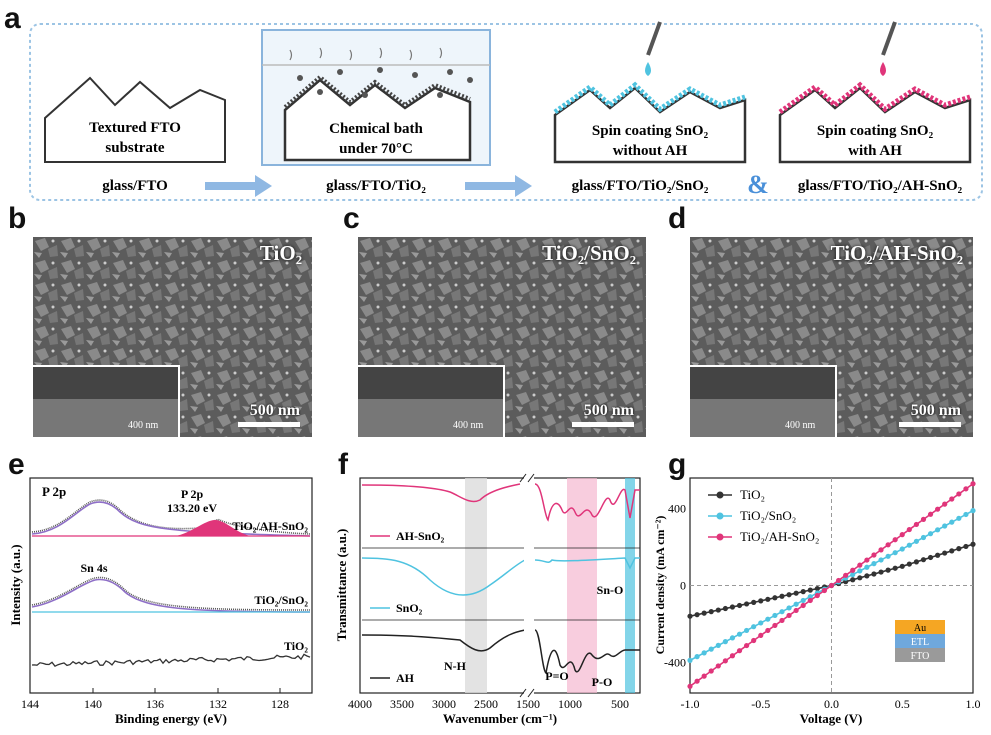  I want to click on sem-inset-c: 400 nm, so click(431, 401).